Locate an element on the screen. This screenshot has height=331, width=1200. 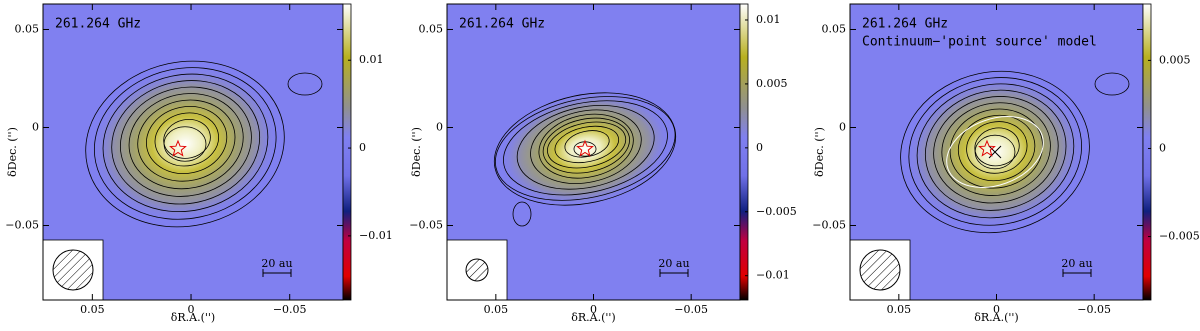
model-contour is located at coordinates (995, 152).